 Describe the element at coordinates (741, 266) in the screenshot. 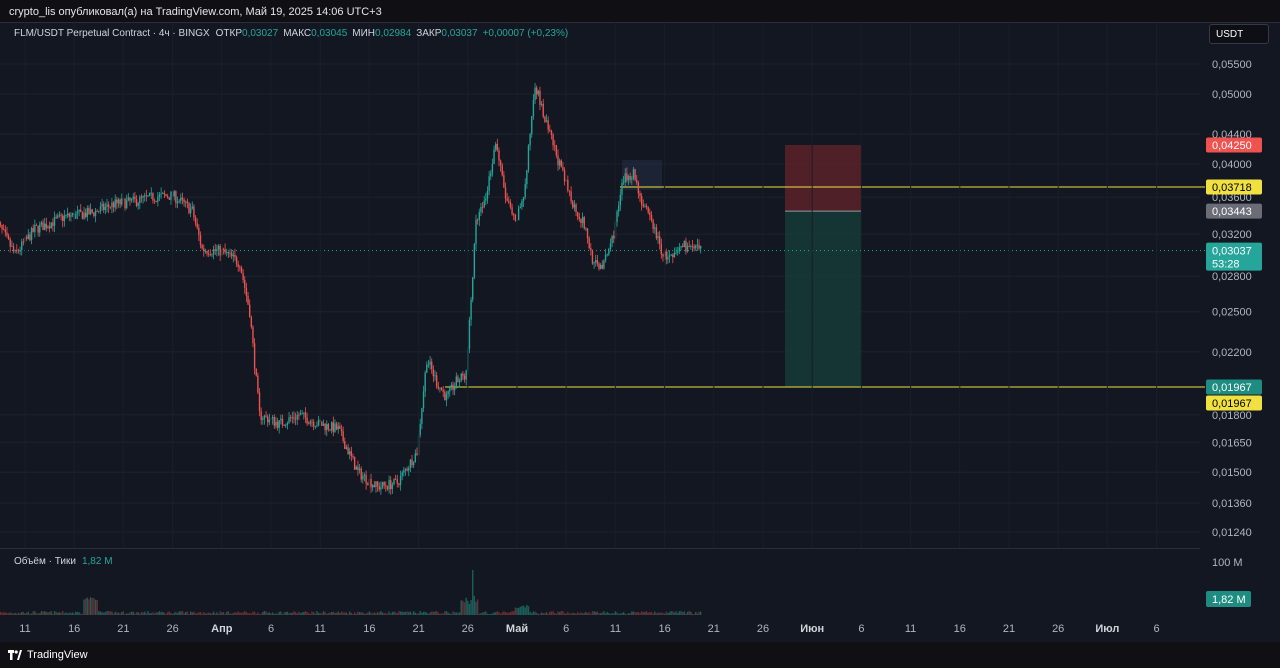

I see `short-position-tool` at that location.